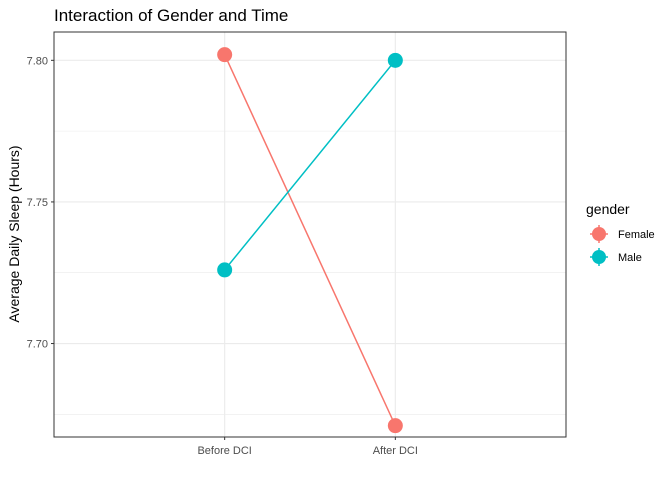 The height and width of the screenshot is (480, 672). What do you see at coordinates (37, 345) in the screenshot?
I see `y-tick-label: 7.70` at bounding box center [37, 345].